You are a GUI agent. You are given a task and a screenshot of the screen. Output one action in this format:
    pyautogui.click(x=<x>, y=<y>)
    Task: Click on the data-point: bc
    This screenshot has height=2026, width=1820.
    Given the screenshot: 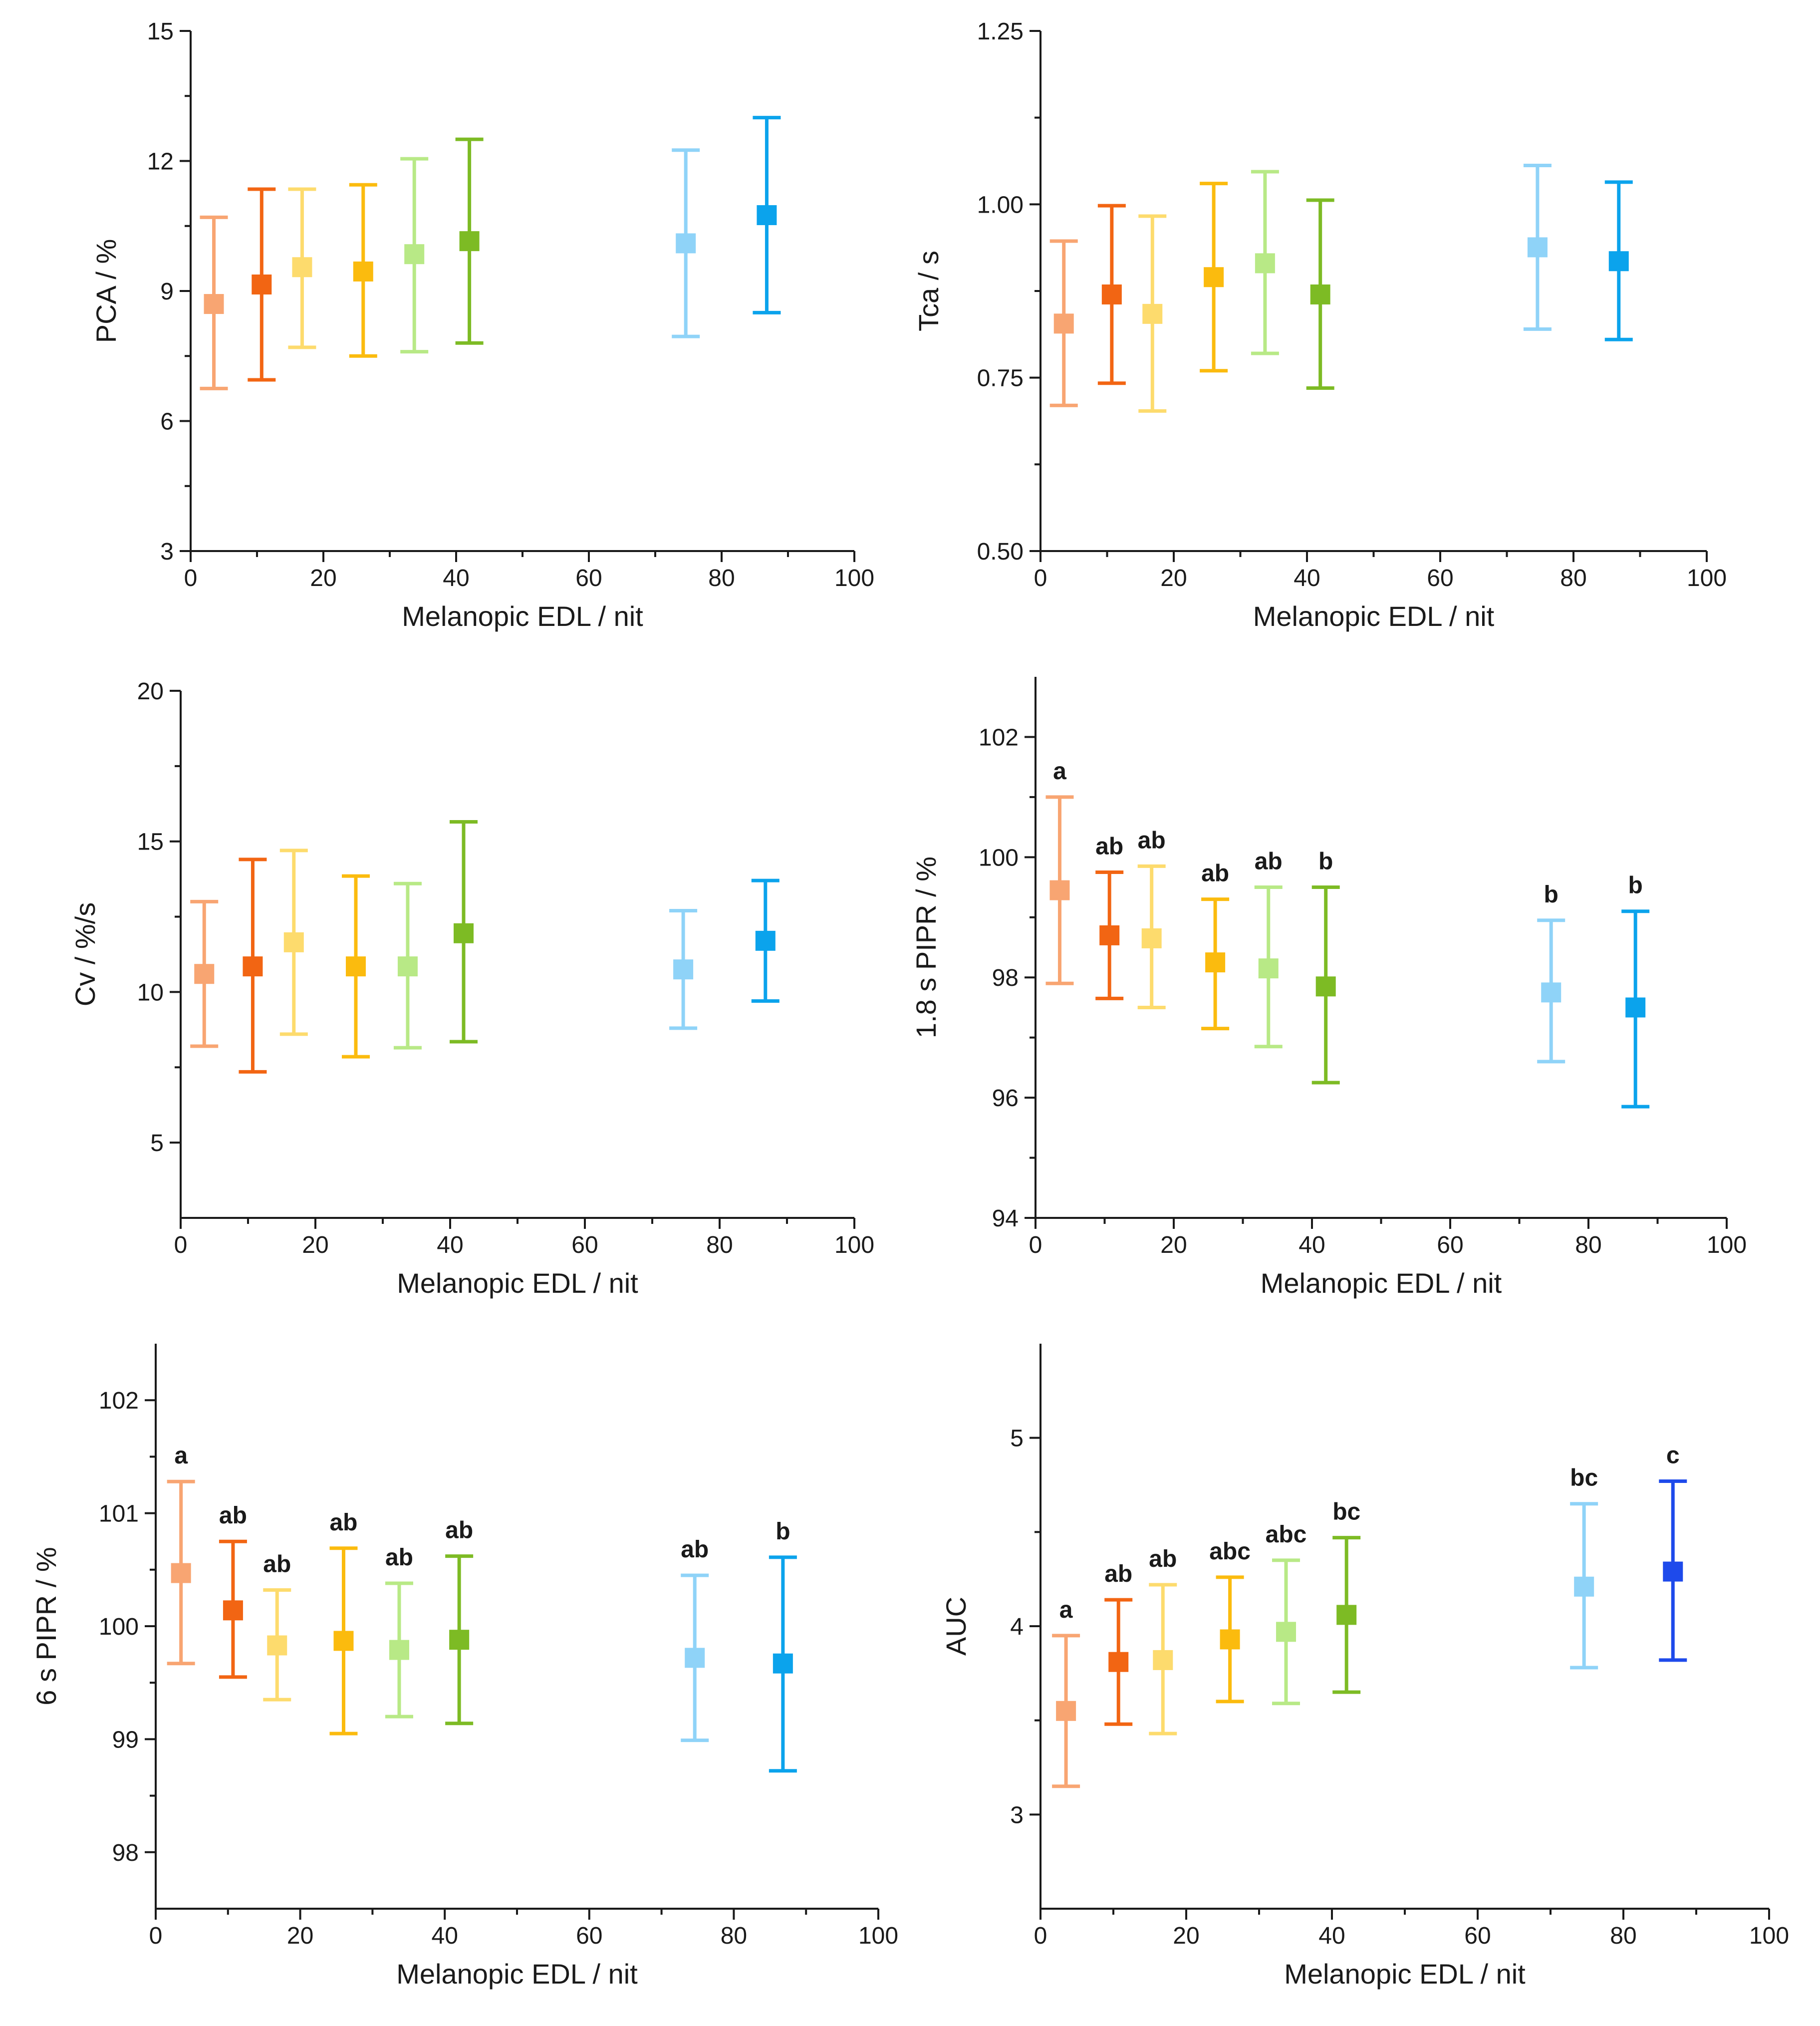 What is the action you would take?
    pyautogui.click(x=1584, y=1567)
    